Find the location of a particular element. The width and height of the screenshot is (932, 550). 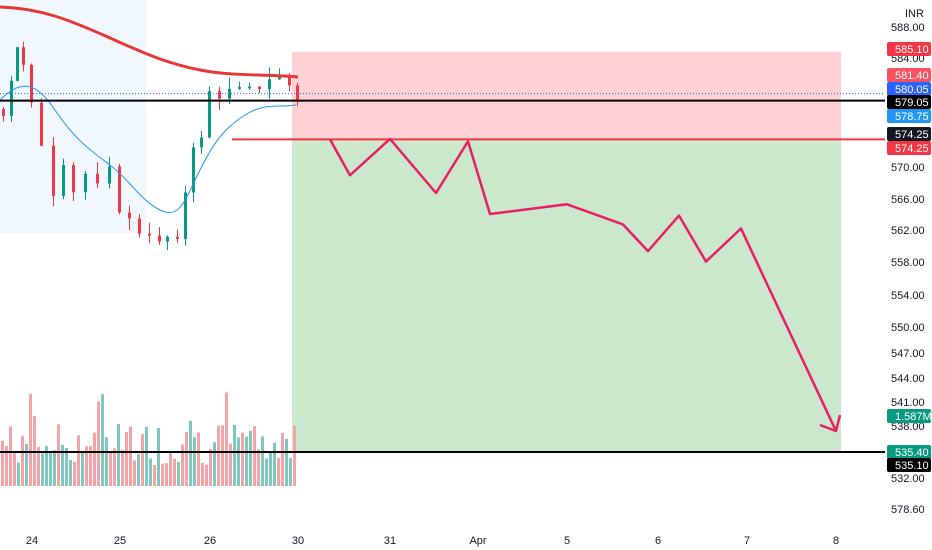

volume-bars is located at coordinates (148, 439).